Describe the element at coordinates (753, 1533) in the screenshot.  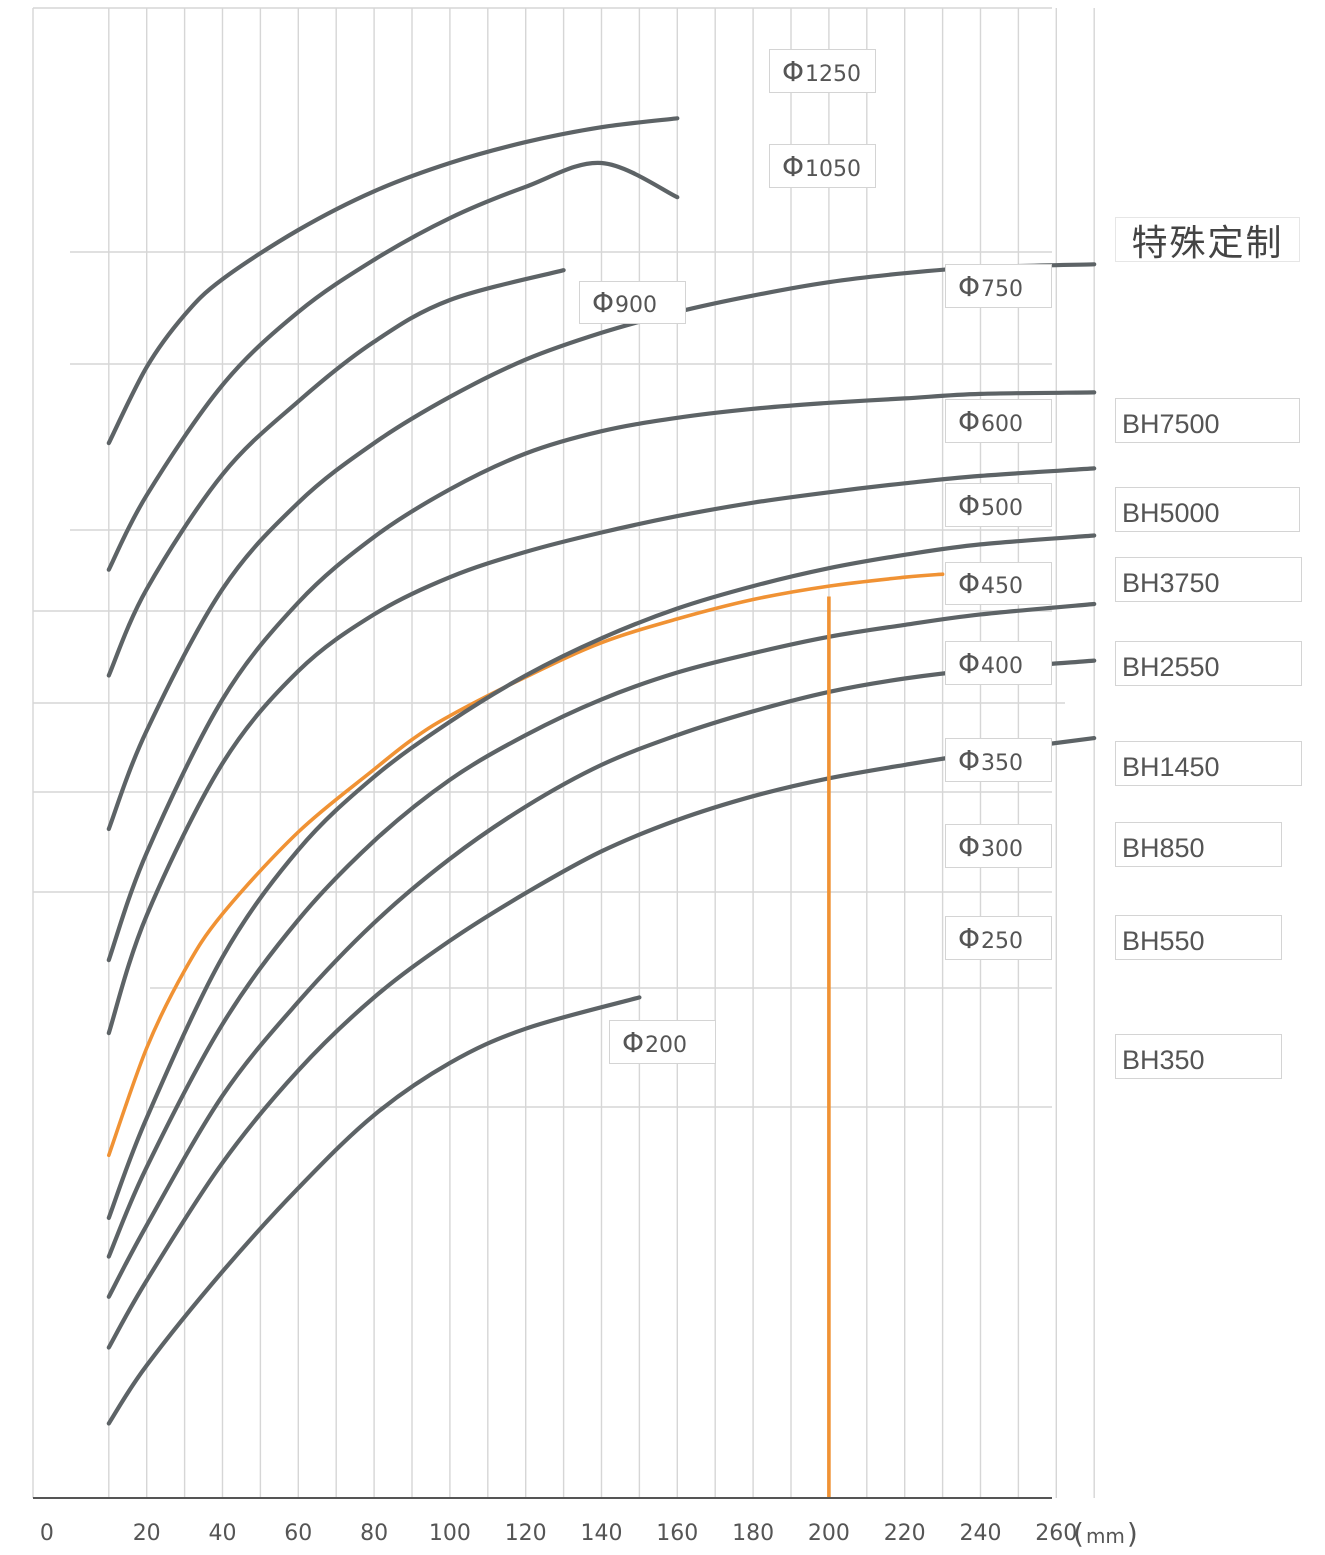
I see `x-tick-label: 180` at that location.